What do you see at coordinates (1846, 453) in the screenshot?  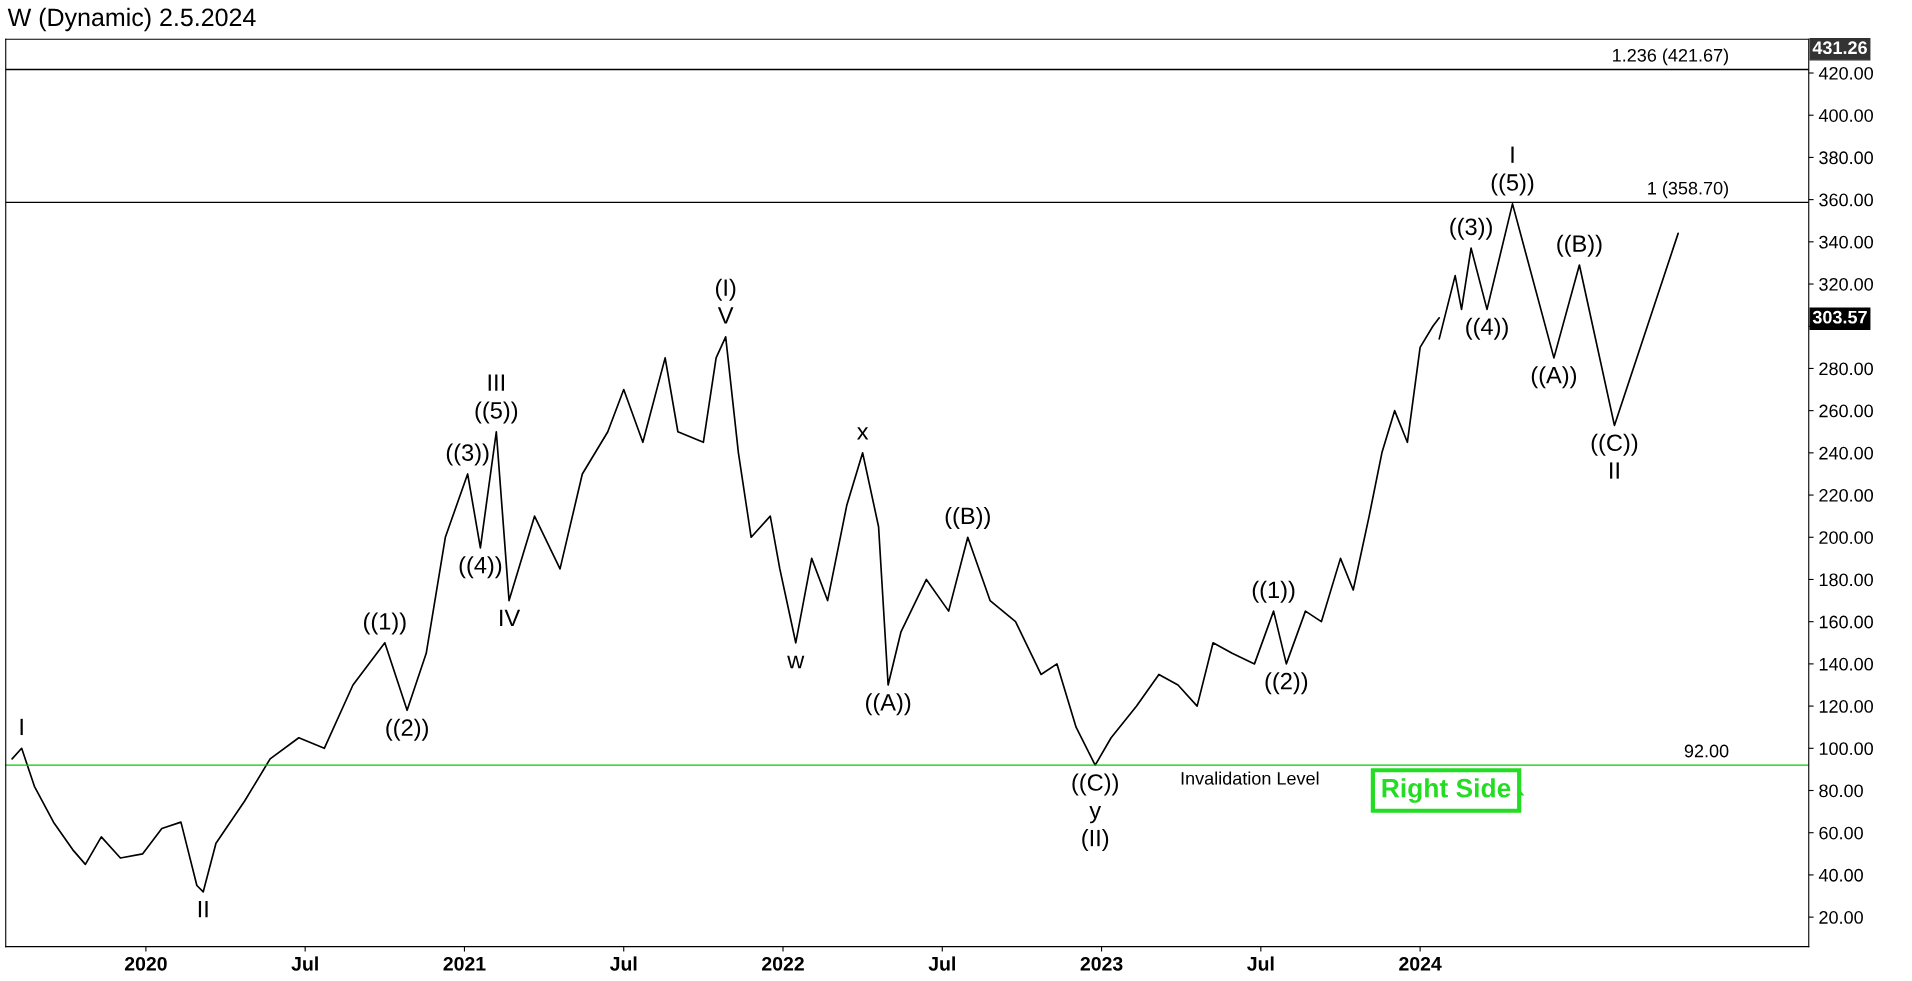 I see `y-tick-label: 240.00` at bounding box center [1846, 453].